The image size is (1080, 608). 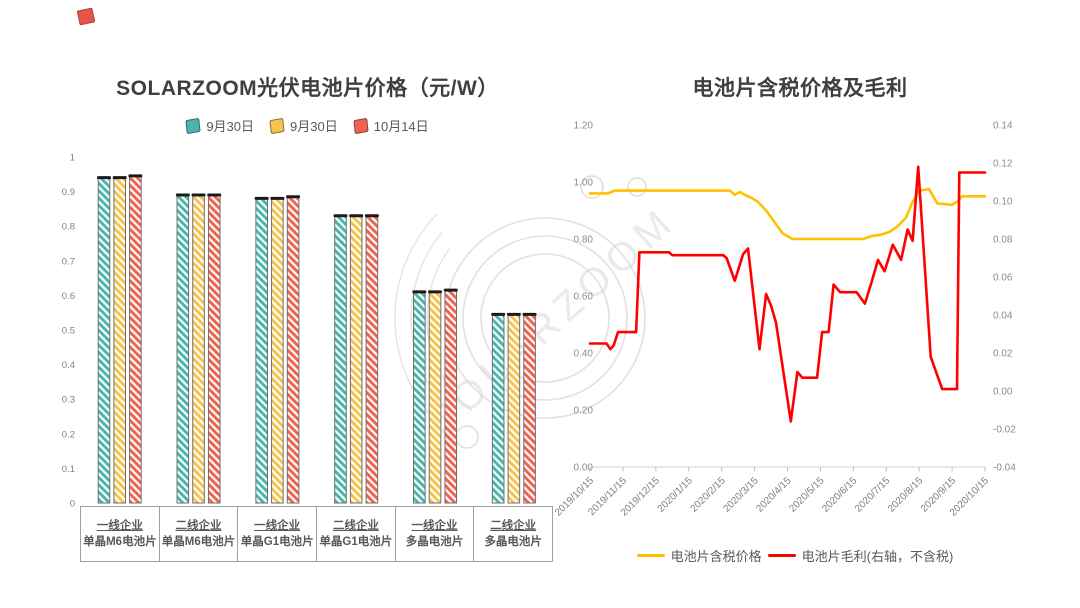 What do you see at coordinates (800, 88) in the screenshot?
I see `line-chart-title: 电池片含税价格及毛利` at bounding box center [800, 88].